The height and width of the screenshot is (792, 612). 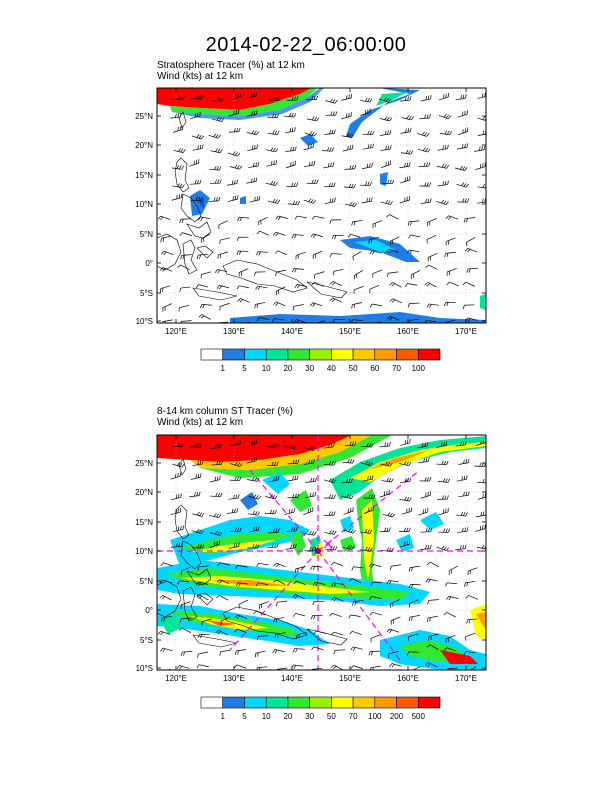 What do you see at coordinates (144, 551) in the screenshot?
I see `panel2-lat-label: 10°N` at bounding box center [144, 551].